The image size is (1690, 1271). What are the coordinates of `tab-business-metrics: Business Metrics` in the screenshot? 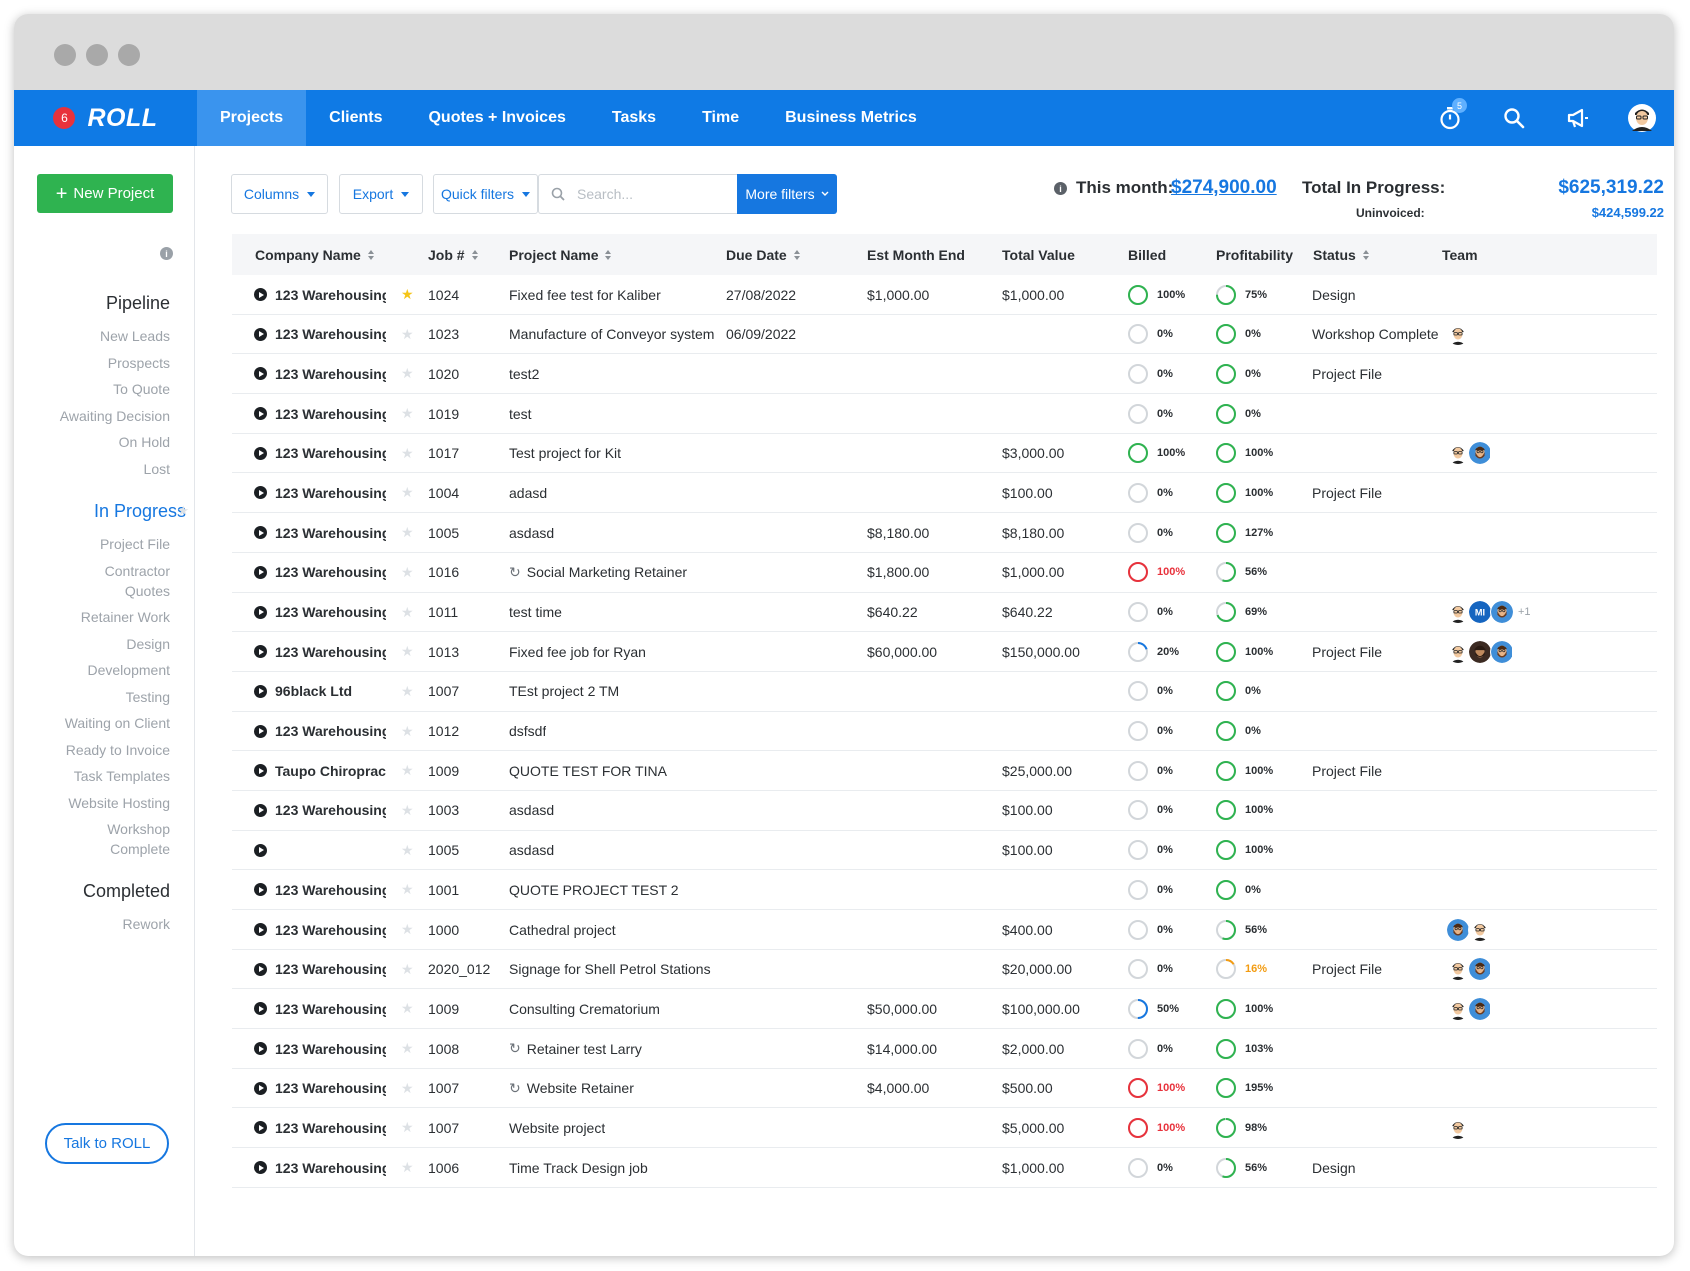 It's located at (851, 117).